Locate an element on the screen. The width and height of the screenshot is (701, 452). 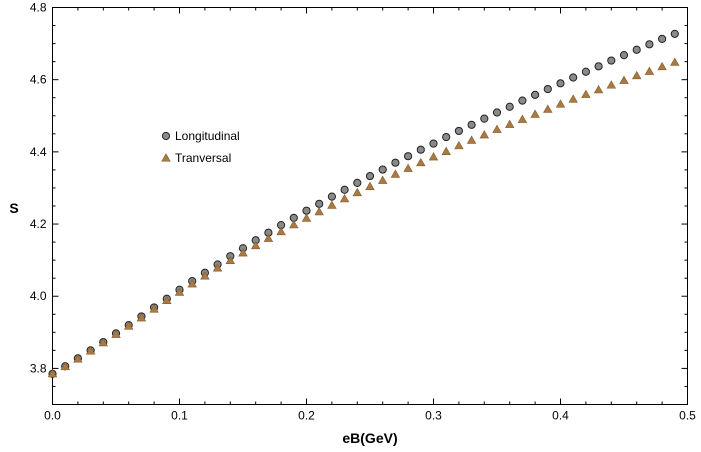
y-tick-label: 4.2 is located at coordinates (38, 224).